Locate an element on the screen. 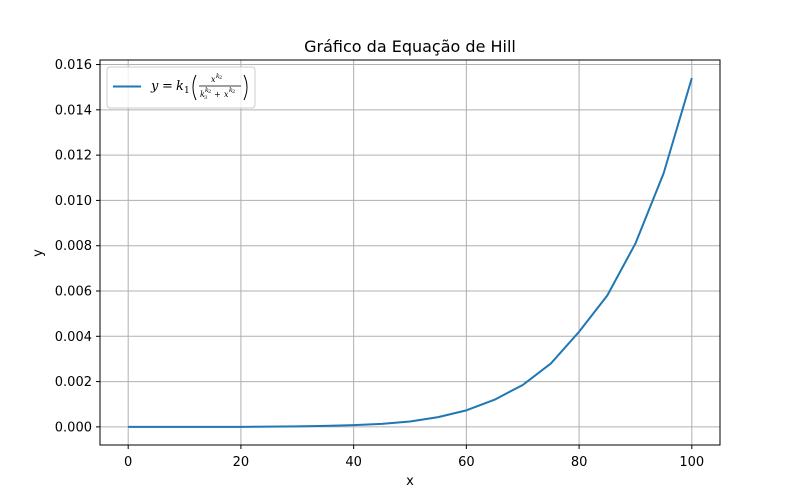 This screenshot has height=500, width=800. legend-den-x-sup-sub: 2 is located at coordinates (233, 92).